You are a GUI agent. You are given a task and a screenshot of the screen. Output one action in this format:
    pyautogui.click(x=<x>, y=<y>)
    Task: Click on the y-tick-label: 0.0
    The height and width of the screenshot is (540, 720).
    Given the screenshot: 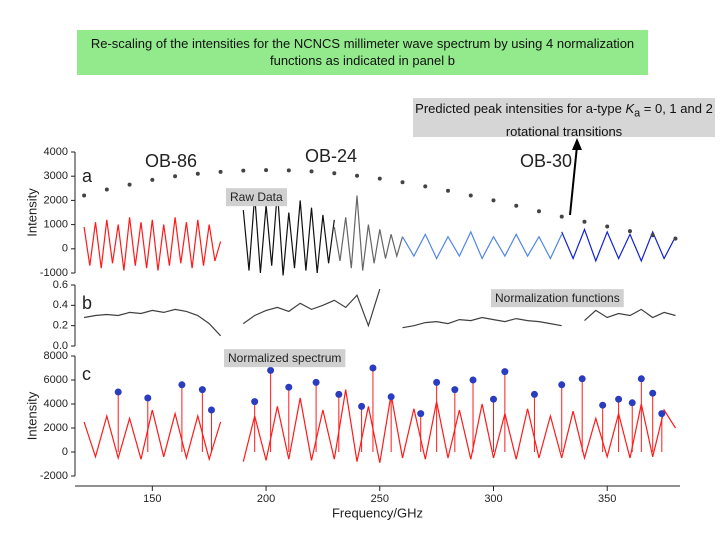 What is the action you would take?
    pyautogui.click(x=60, y=346)
    